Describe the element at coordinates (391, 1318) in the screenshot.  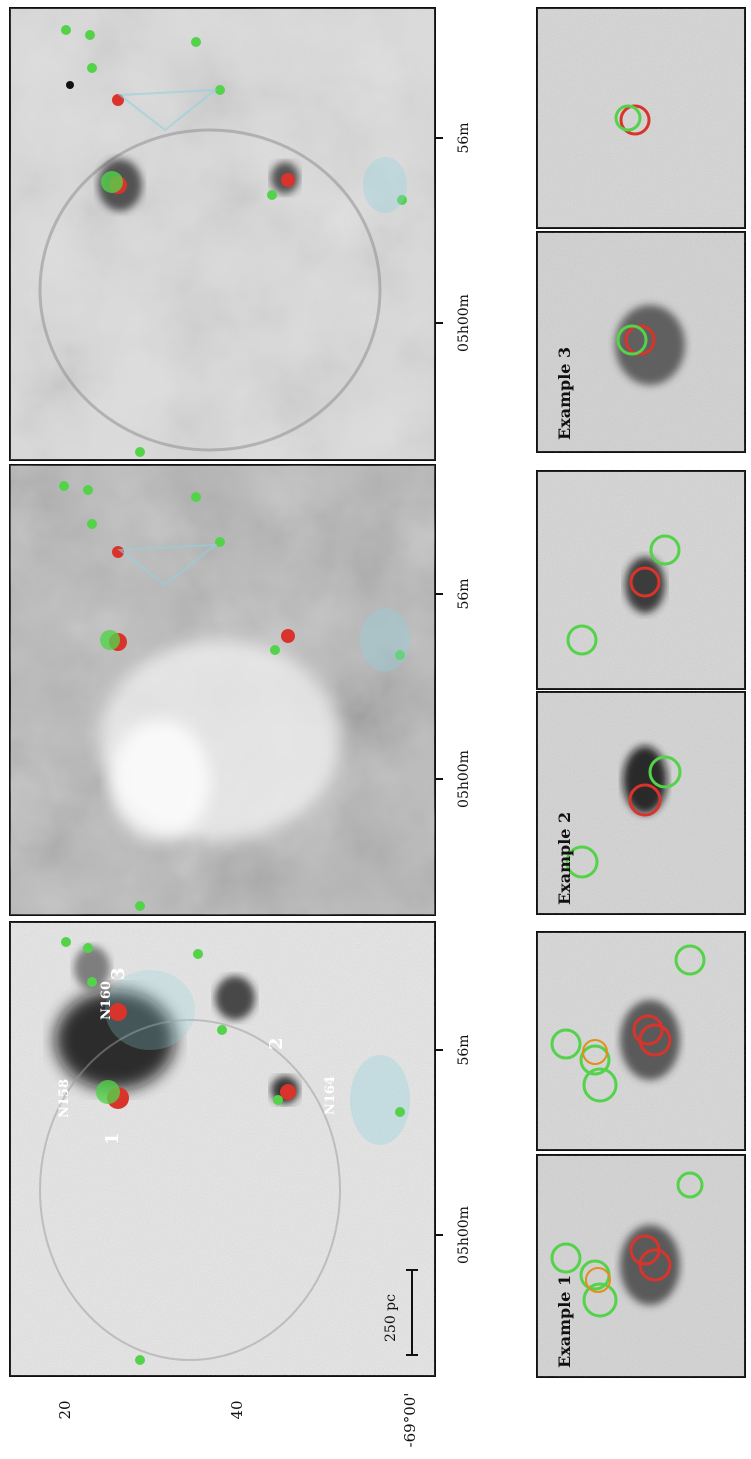
I see `scale-bar-label: 250 pc` at that location.